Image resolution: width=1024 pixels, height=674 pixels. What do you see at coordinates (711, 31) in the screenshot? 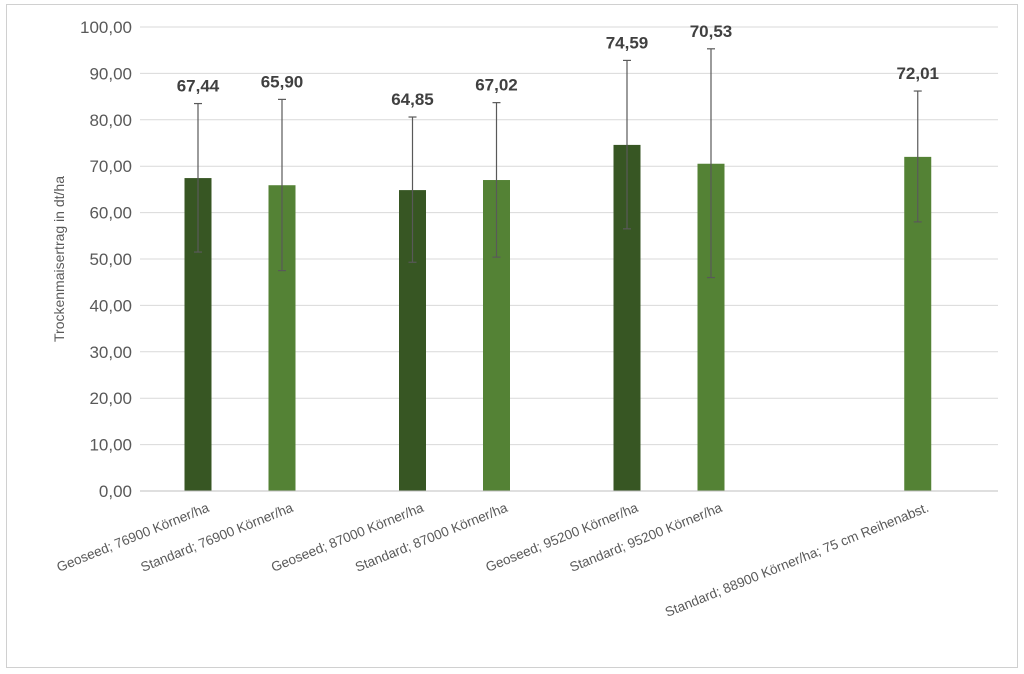
I see `data-label: 70,53` at bounding box center [711, 31].